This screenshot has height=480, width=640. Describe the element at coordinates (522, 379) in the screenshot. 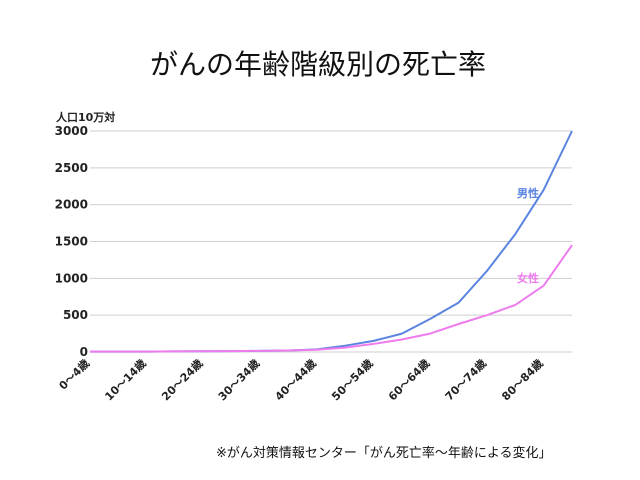

I see `x-tick-label: 80〜84歳` at that location.